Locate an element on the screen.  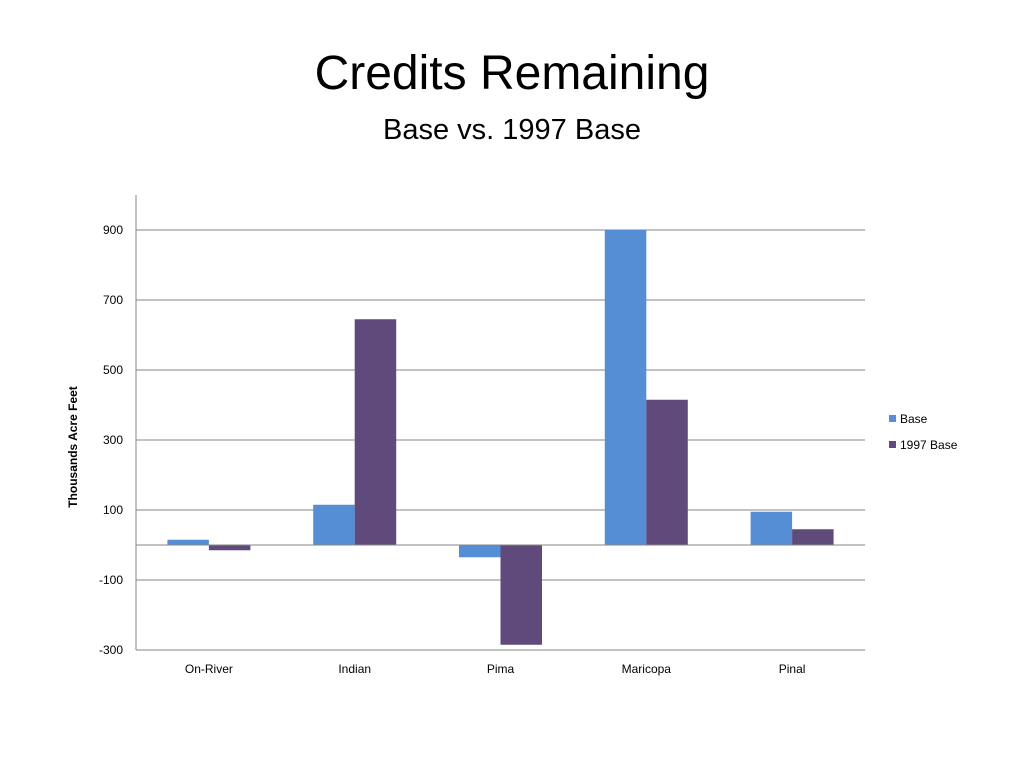
chart-title: Credits Remaining is located at coordinates (512, 73).